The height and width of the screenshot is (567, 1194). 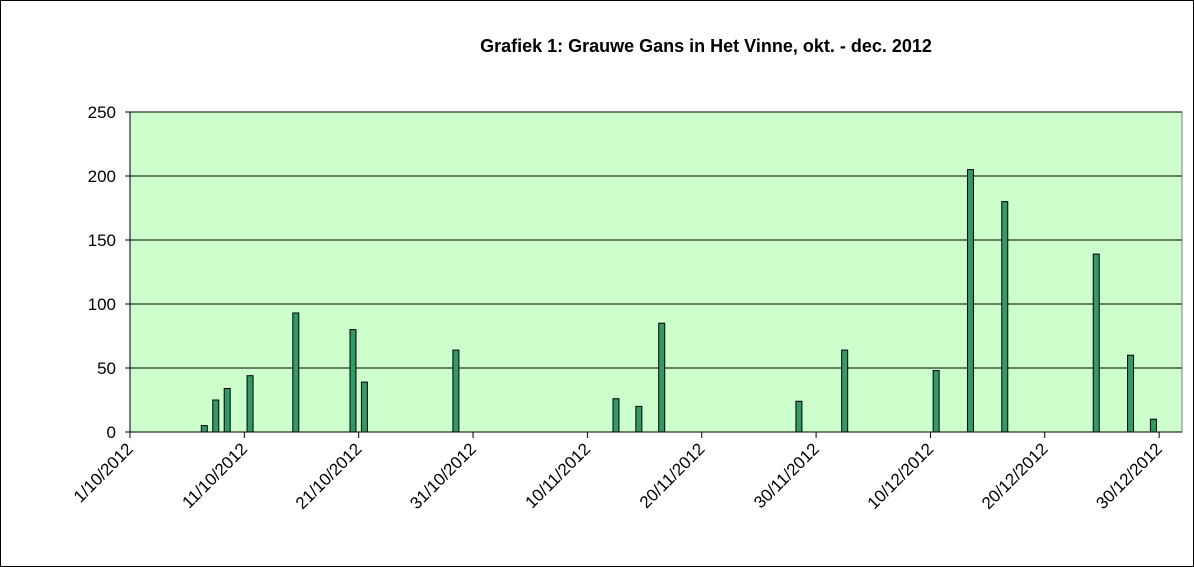 I want to click on y-tick-label: 50, so click(x=106, y=368).